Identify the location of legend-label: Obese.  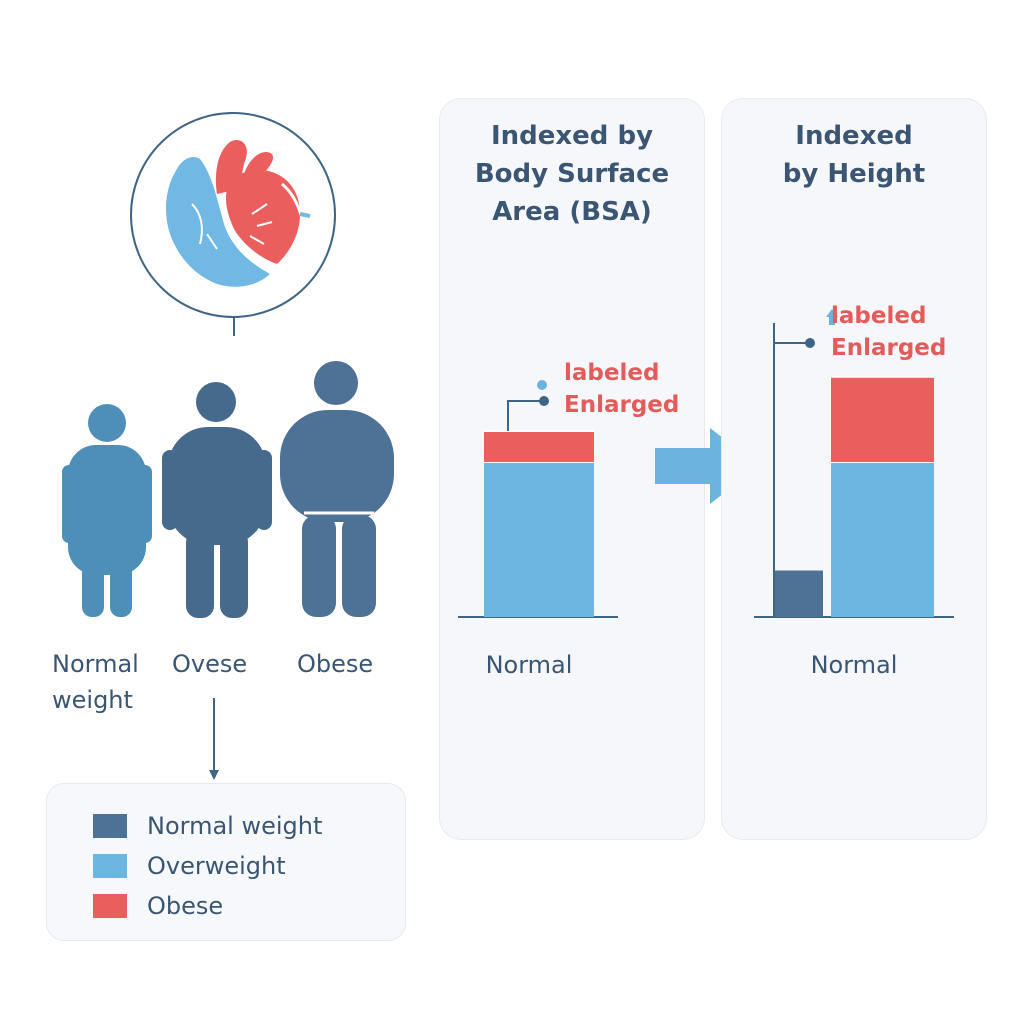
(185, 906).